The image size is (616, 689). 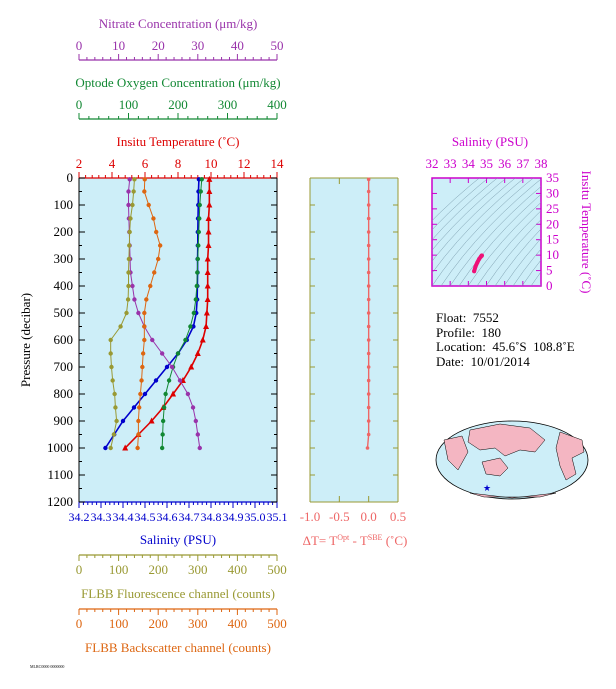 What do you see at coordinates (512, 460) in the screenshot?
I see `world-map: ★` at bounding box center [512, 460].